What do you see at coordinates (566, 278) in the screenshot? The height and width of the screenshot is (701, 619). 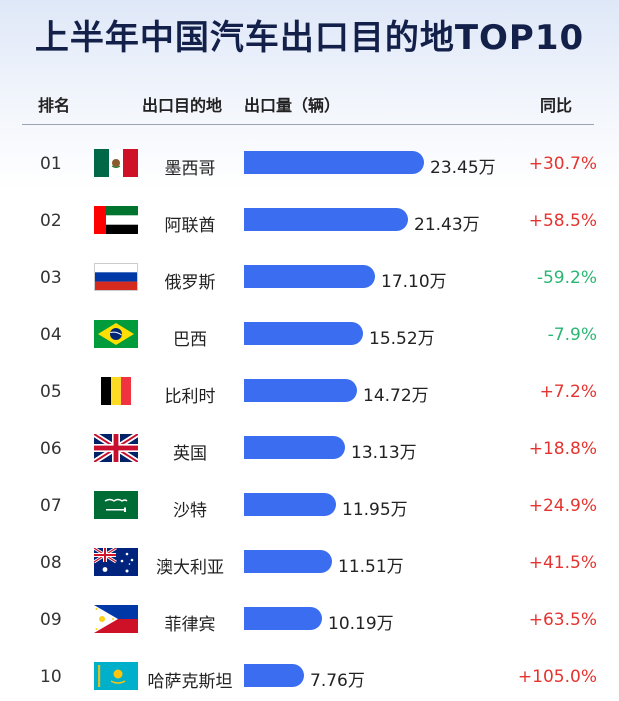 I see `yoy-label: -59.2%` at bounding box center [566, 278].